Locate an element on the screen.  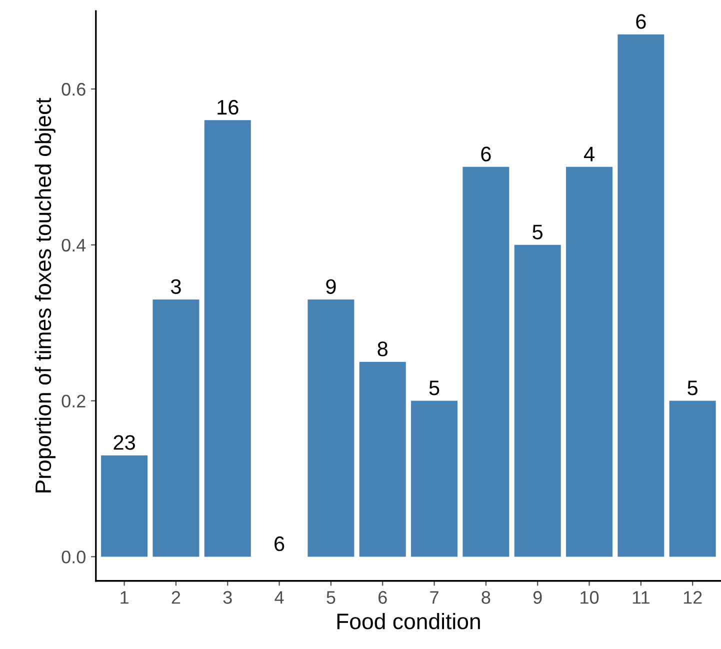
x-tick-label: 6 is located at coordinates (382, 597).